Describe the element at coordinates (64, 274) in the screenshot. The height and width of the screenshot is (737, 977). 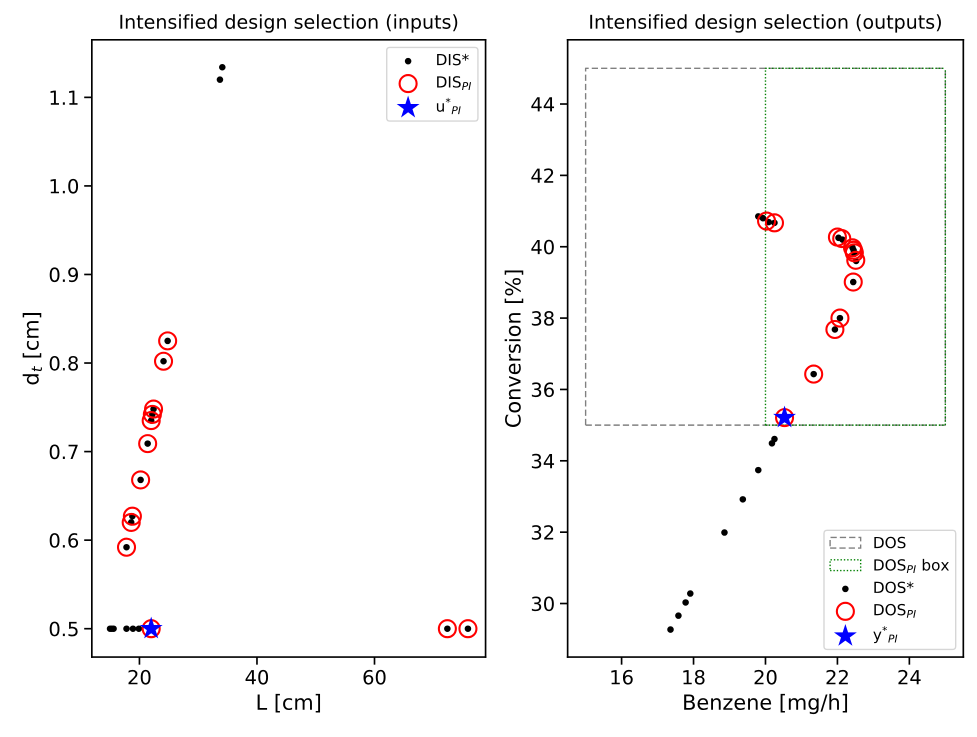
I see `y-tick-label: 0.9` at that location.